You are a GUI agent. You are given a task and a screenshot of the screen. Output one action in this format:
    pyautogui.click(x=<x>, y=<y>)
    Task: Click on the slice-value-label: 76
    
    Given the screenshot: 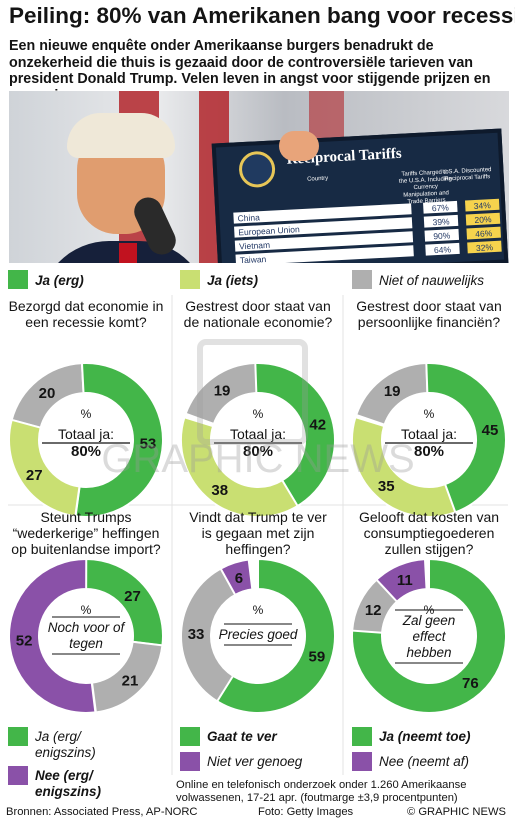 What is the action you would take?
    pyautogui.click(x=470, y=683)
    